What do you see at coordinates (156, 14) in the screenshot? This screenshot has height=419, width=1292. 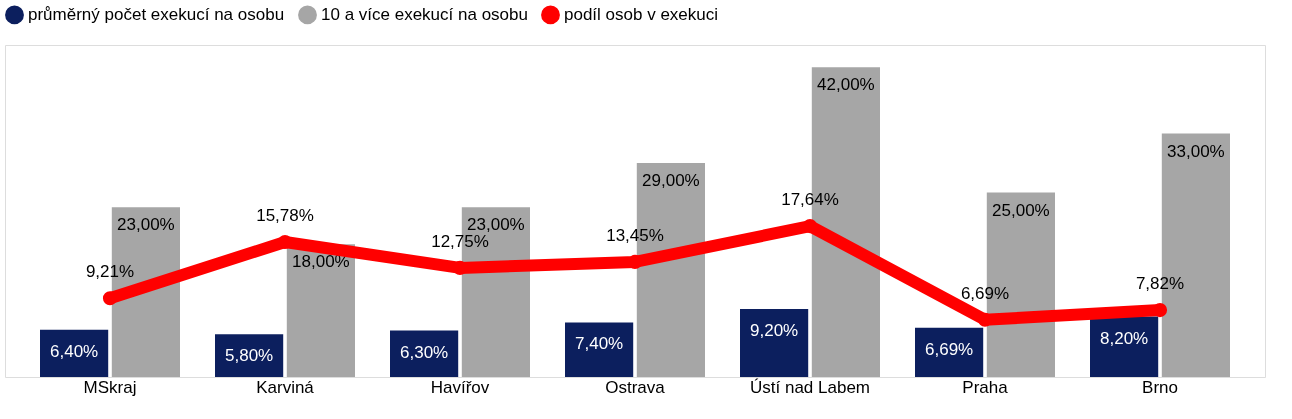 I see `legend-label: průměrný počet exekucí na osobu` at bounding box center [156, 14].